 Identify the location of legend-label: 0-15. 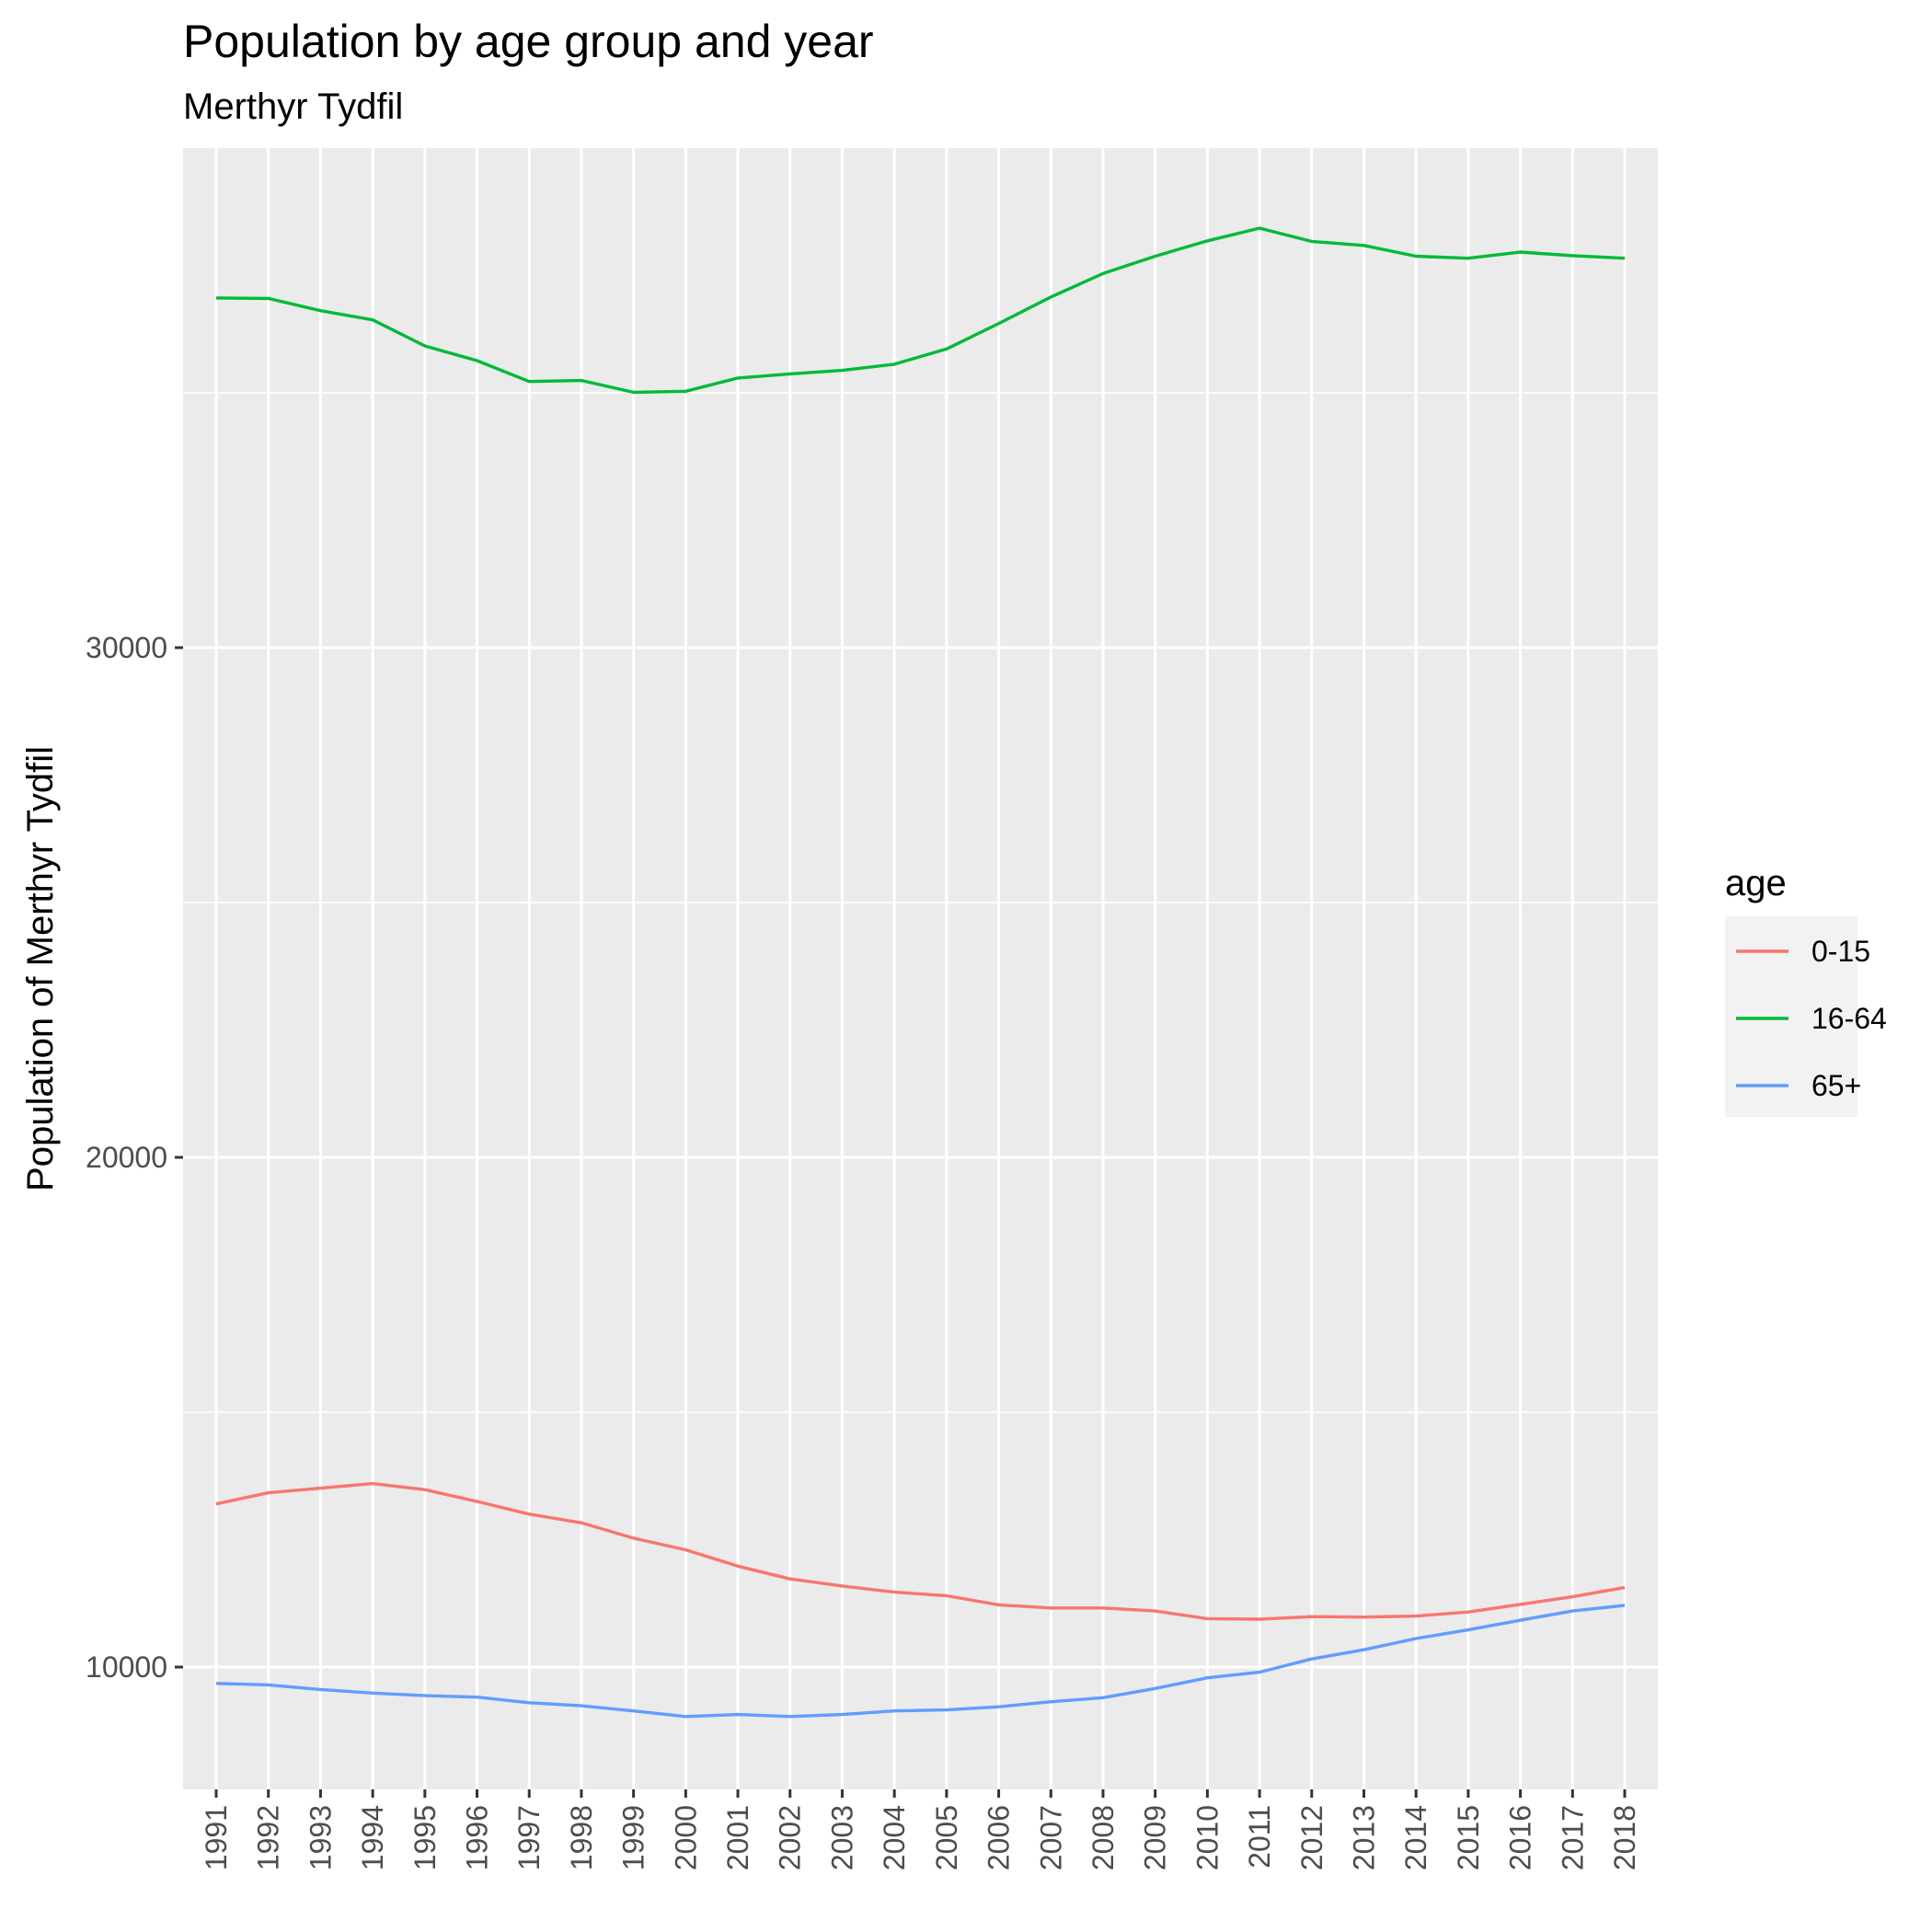
(1840, 951).